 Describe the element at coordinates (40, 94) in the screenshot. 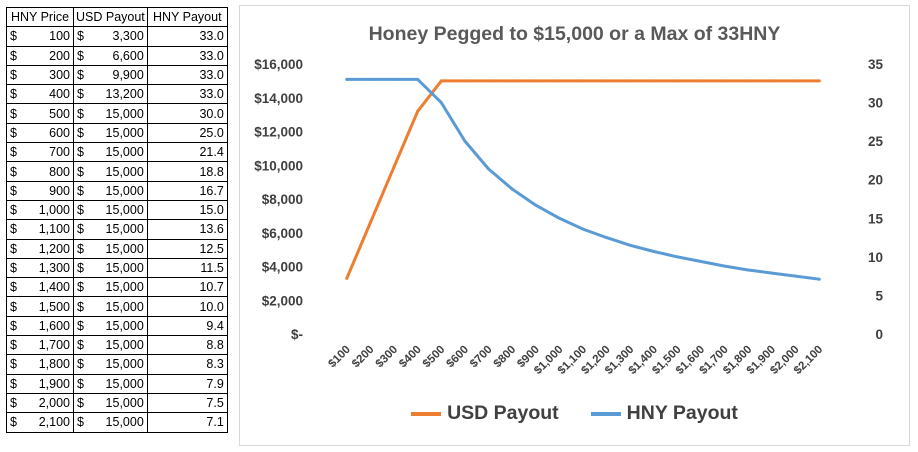

I see `cell-hny-price: $400` at that location.